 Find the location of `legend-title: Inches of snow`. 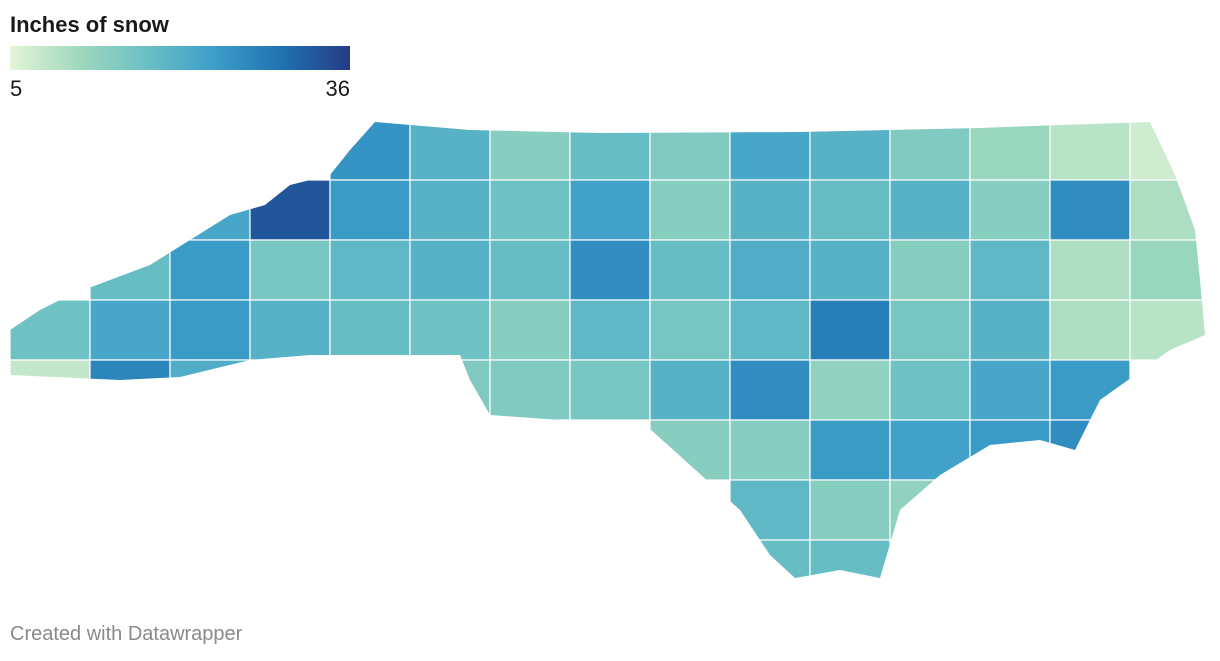

legend-title: Inches of snow is located at coordinates (90, 24).